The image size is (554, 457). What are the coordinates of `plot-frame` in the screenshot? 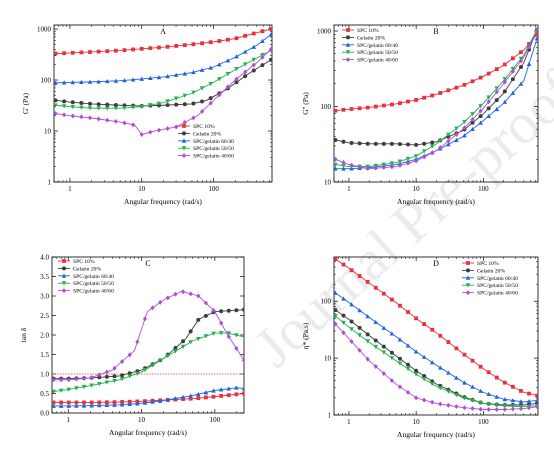 It's located at (436, 336).